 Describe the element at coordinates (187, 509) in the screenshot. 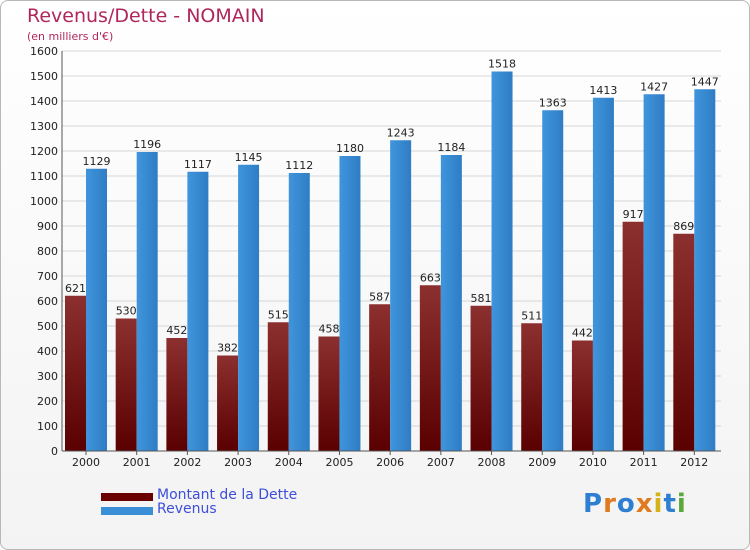

I see `legend-label-revenue: Revenus` at that location.